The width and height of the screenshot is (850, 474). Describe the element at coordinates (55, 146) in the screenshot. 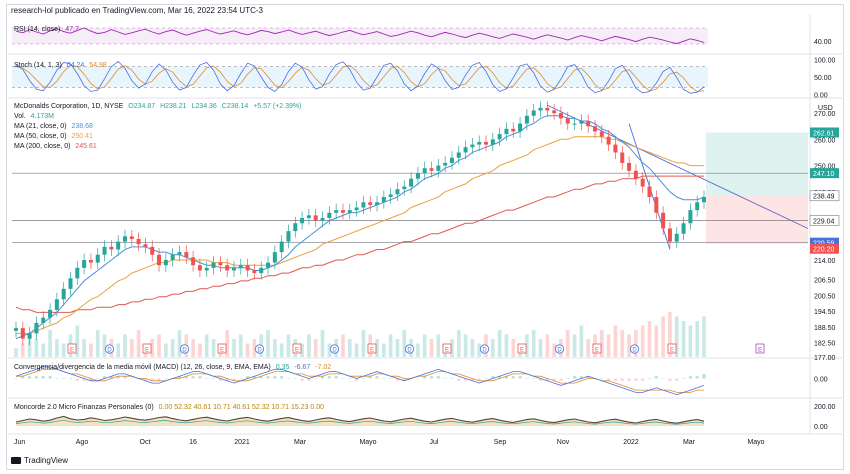

I see `ma200-legend: MA (200, close, 0) 245.61` at that location.